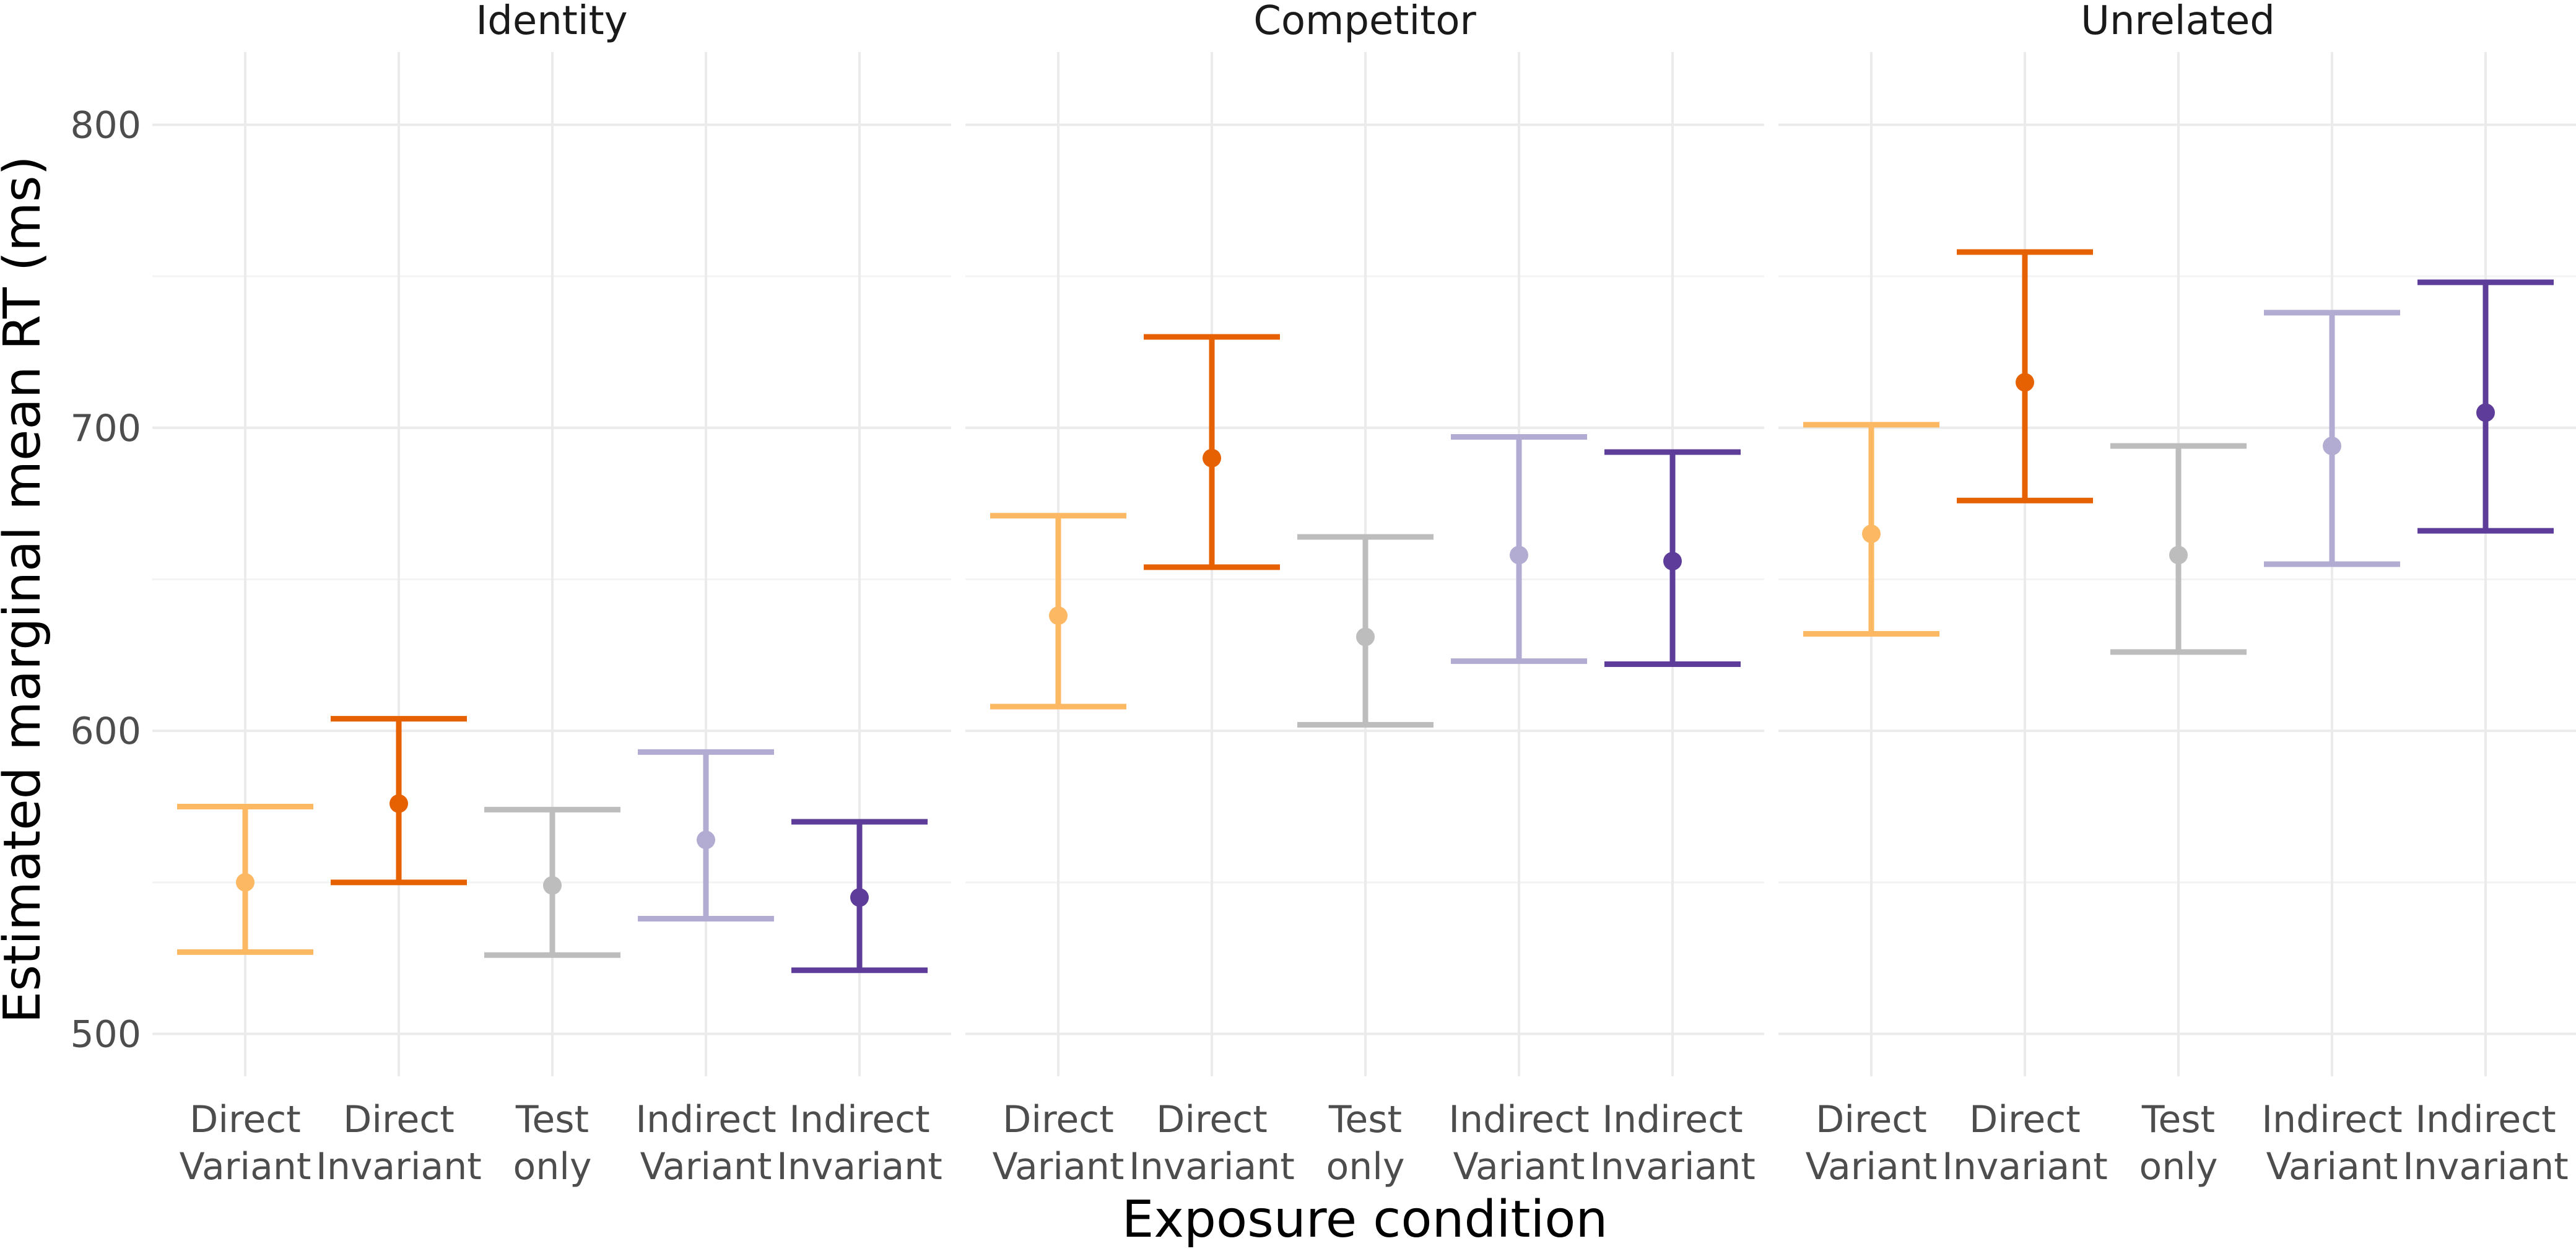 The image size is (2576, 1259). I want to click on y-tick-label: 600, so click(105, 731).